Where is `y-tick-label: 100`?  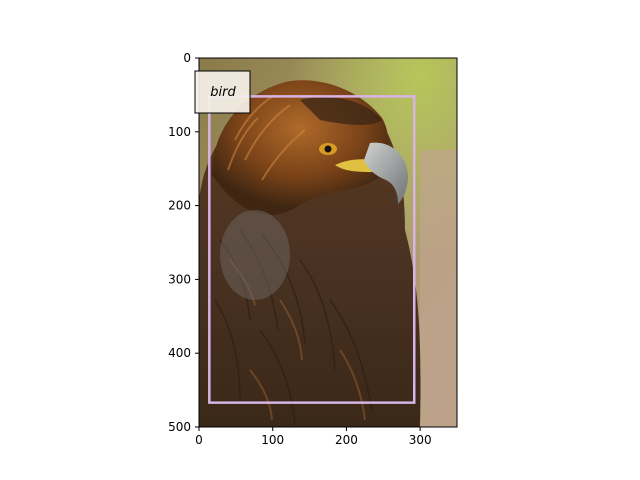 y-tick-label: 100 is located at coordinates (179, 132).